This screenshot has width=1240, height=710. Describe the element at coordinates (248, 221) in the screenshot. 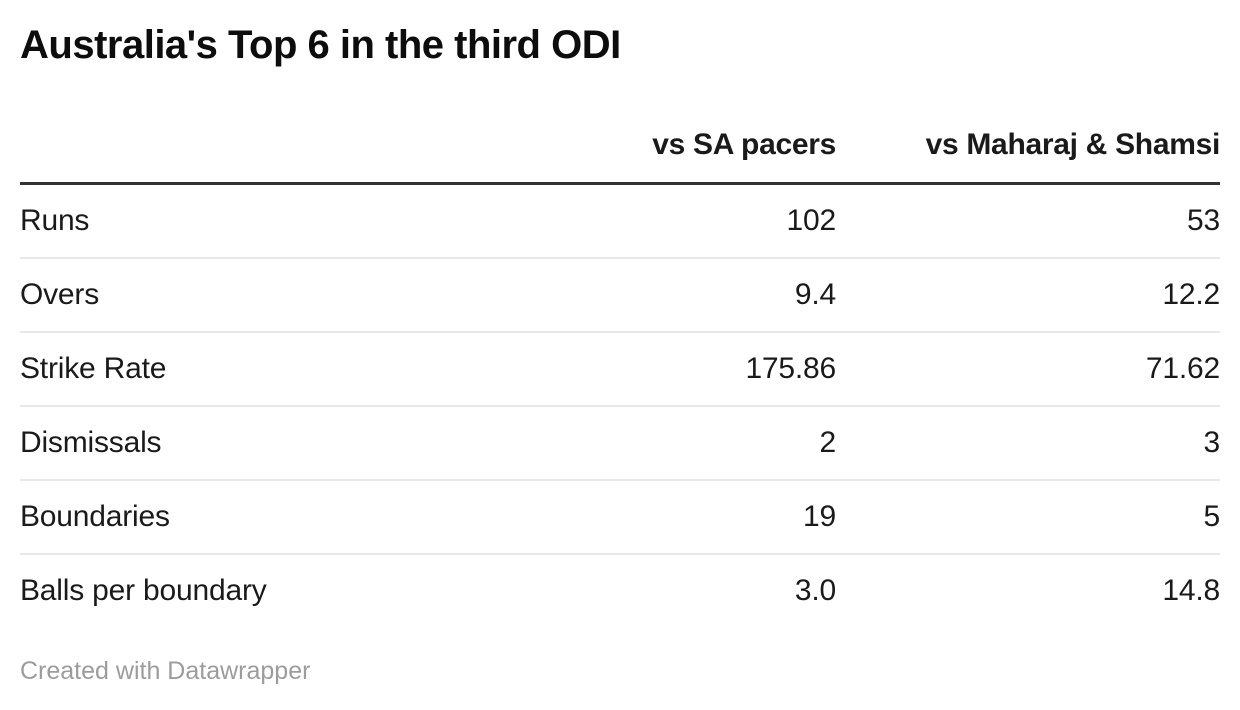

I see `row-label: Runs` at that location.